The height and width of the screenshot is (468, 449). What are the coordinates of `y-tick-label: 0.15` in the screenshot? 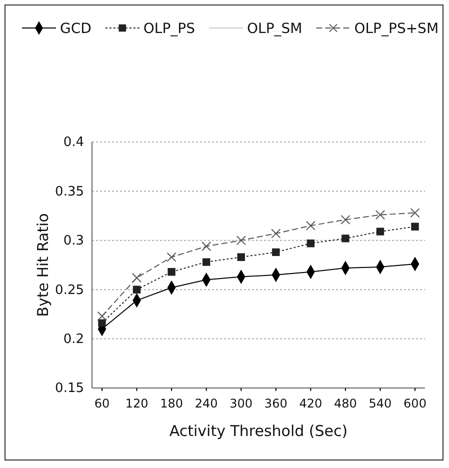 It's located at (69, 388).